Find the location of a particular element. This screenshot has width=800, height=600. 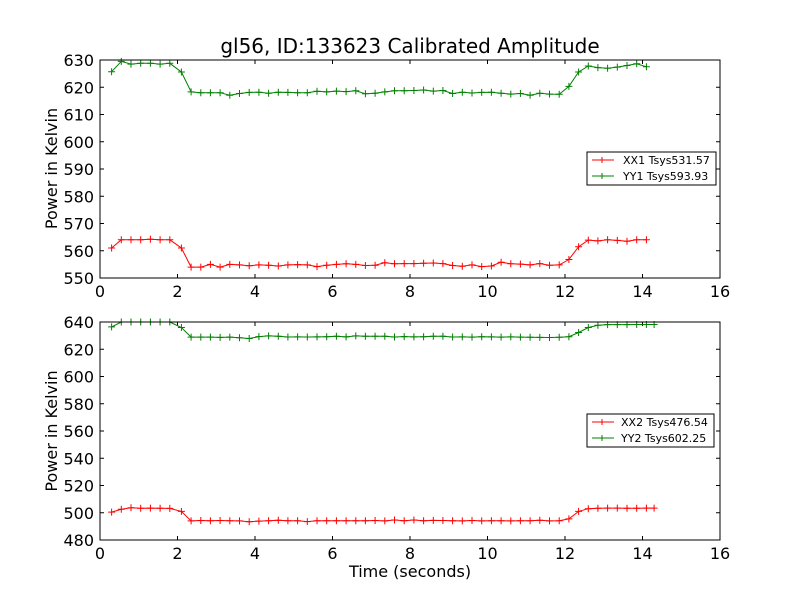

bottom-y-tick-label: 520 is located at coordinates (78, 486).